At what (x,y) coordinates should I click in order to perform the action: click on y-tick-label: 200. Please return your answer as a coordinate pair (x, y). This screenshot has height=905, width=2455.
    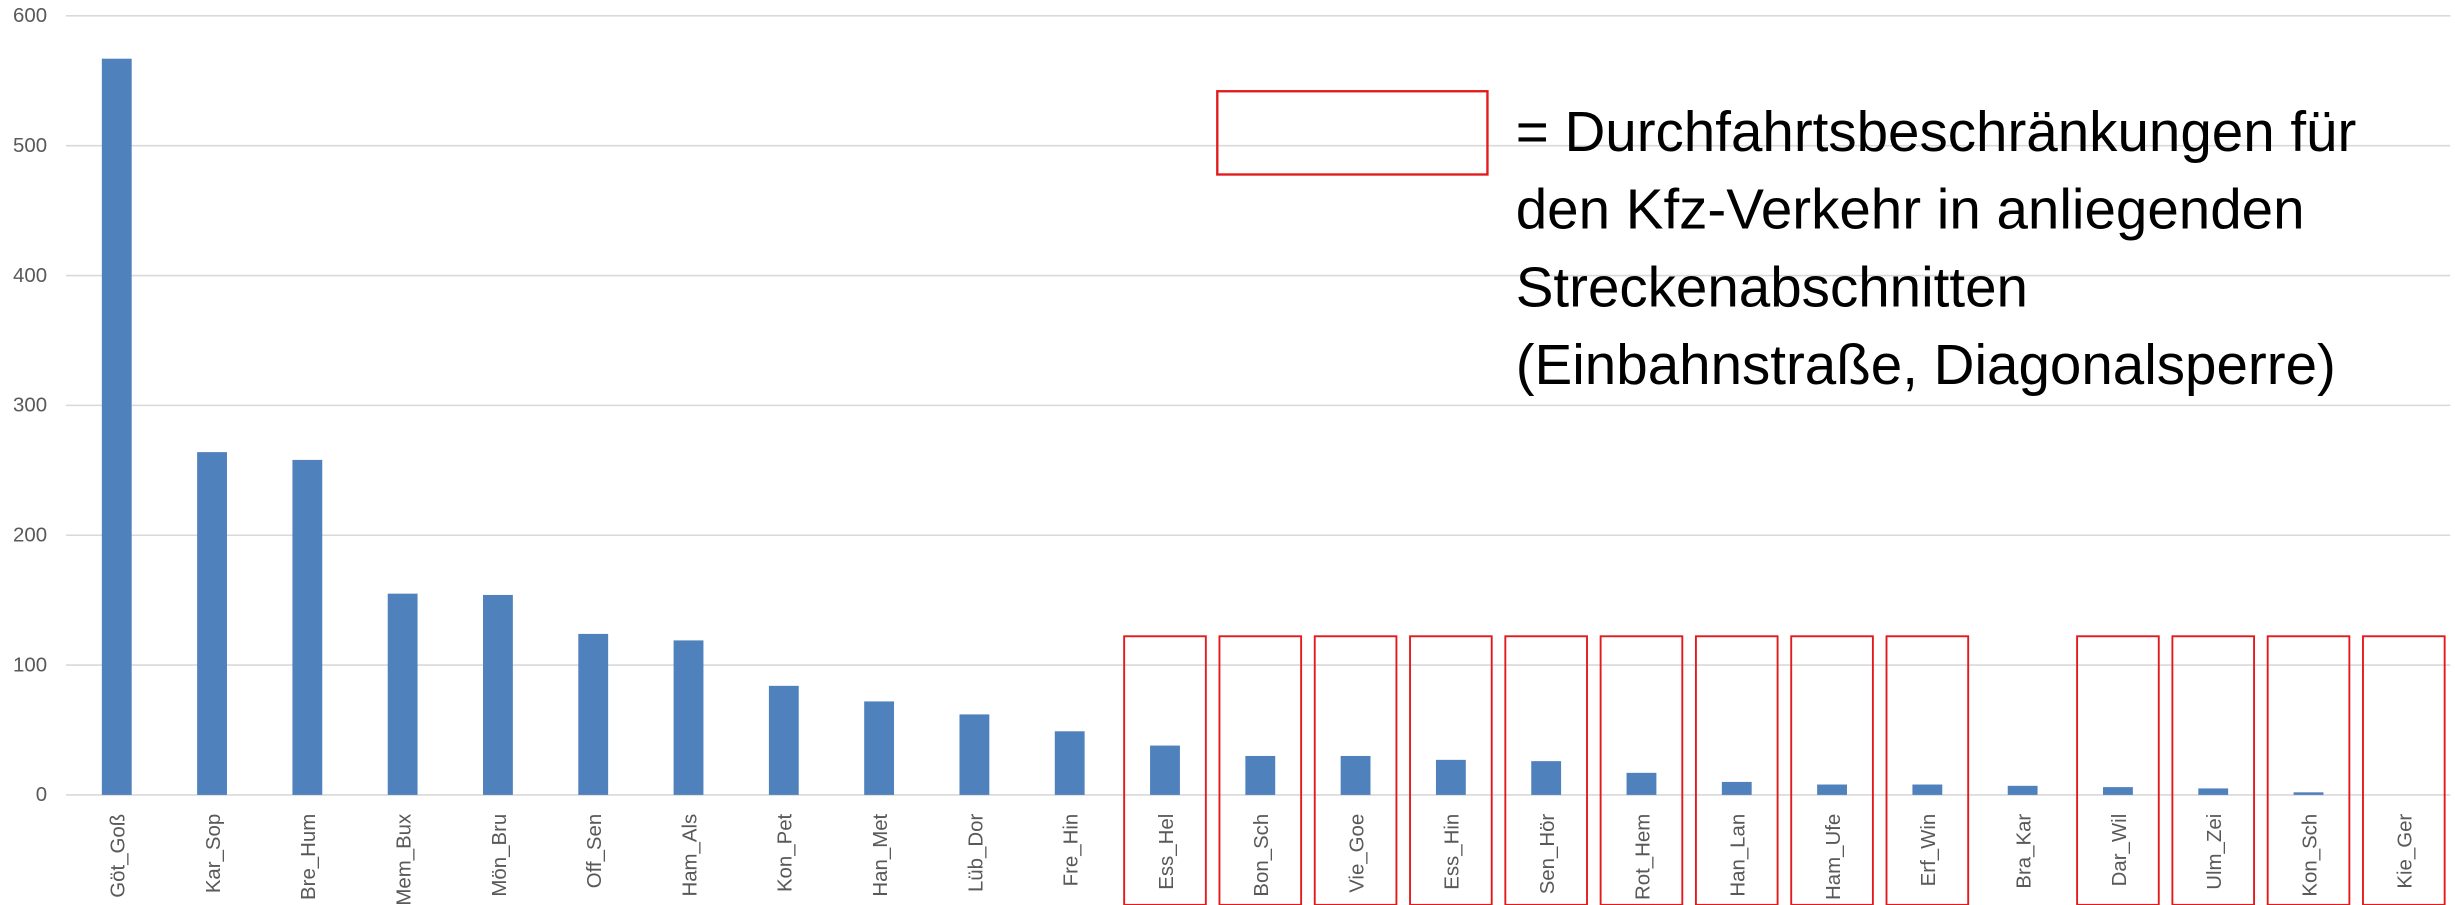
    Looking at the image, I should click on (30, 536).